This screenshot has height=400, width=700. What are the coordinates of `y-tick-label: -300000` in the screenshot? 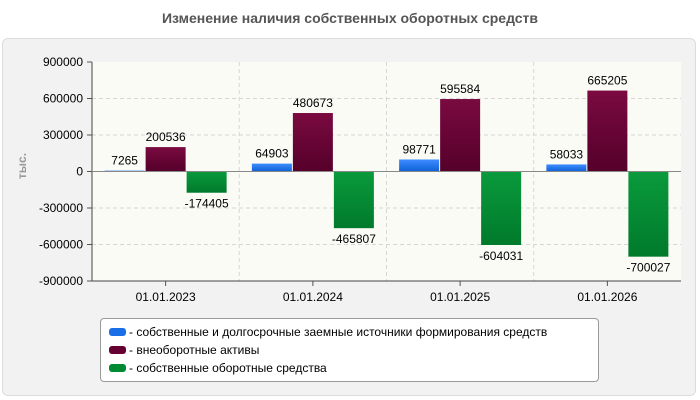 It's located at (61, 208).